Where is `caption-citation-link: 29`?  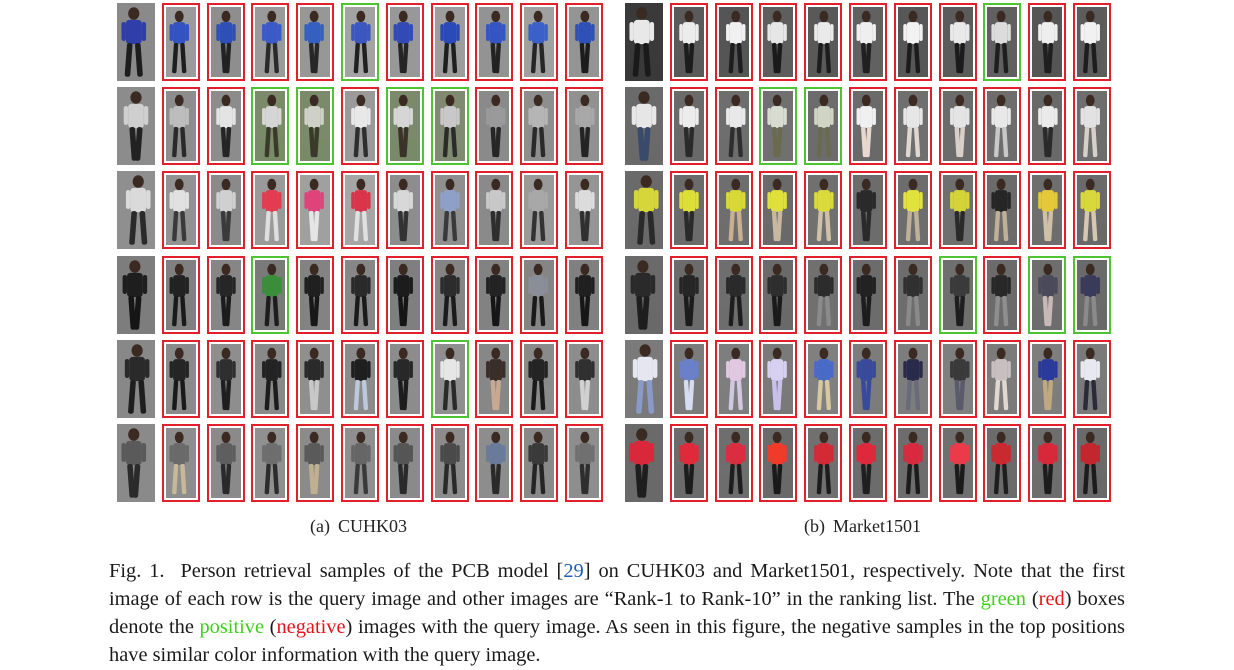
caption-citation-link: 29 is located at coordinates (573, 571).